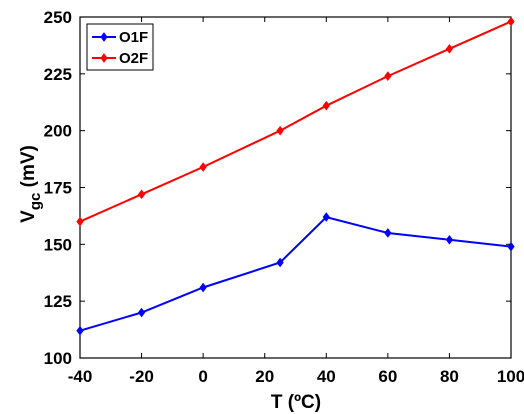 This screenshot has height=414, width=524. I want to click on y-axis-title-unit: (mV), so click(28, 169).